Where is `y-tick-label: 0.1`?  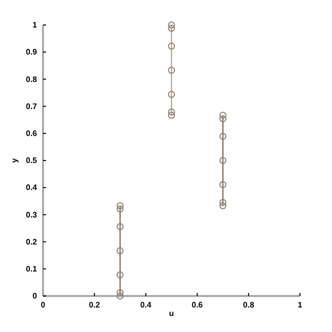 y-tick-label: 0.1 is located at coordinates (32, 269).